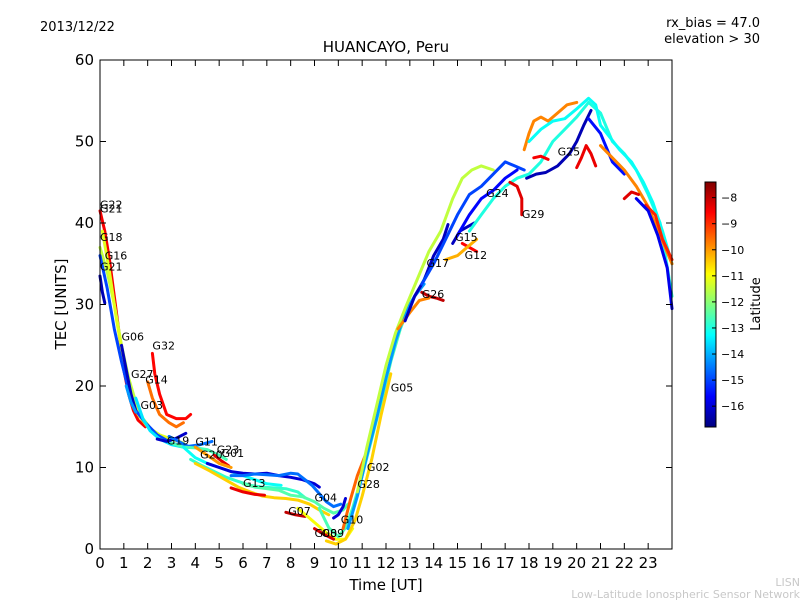  What do you see at coordinates (77, 27) in the screenshot?
I see `date-label: 2013/12/22` at bounding box center [77, 27].